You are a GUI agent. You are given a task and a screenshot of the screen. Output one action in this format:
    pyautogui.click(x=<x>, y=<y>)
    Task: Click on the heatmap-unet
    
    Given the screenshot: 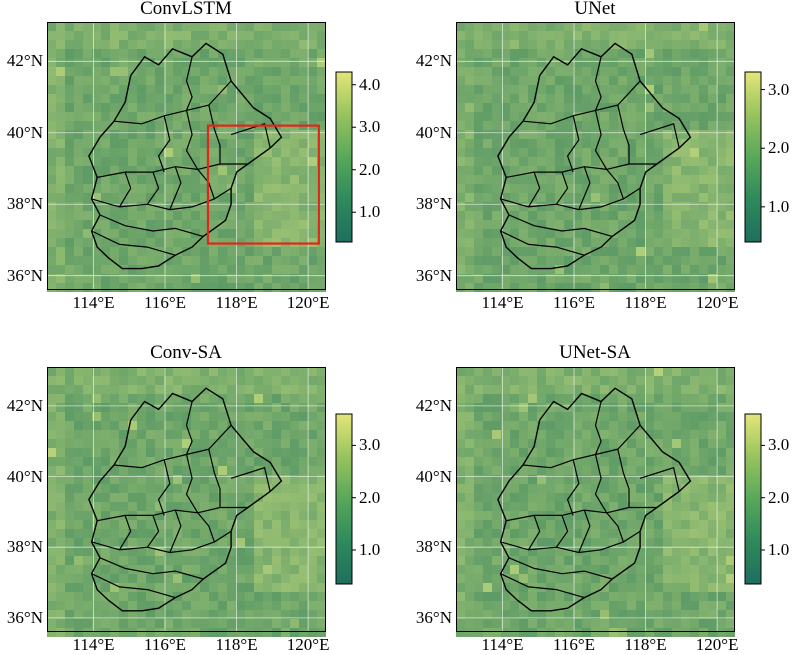 What is the action you would take?
    pyautogui.click(x=595, y=157)
    